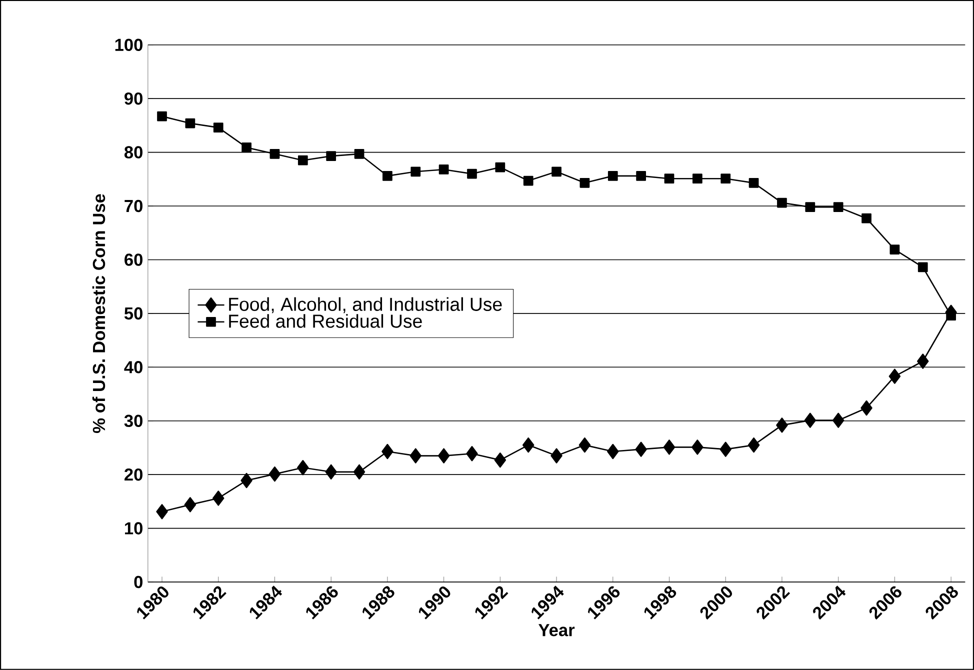 Image resolution: width=974 pixels, height=670 pixels. Describe the element at coordinates (133, 152) in the screenshot. I see `y-tick-label: 80` at that location.